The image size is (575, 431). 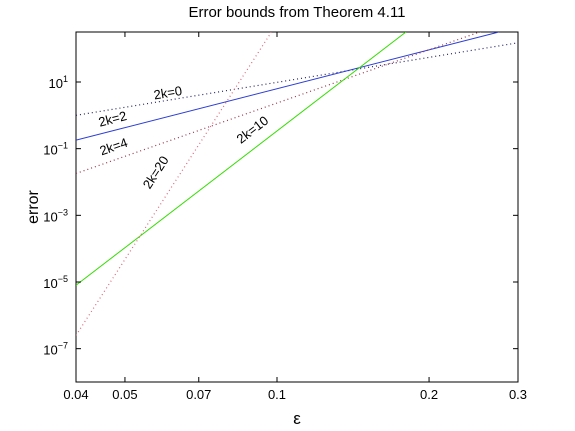 I want to click on y-tick-label: 10⁻⁷, so click(x=55, y=349).